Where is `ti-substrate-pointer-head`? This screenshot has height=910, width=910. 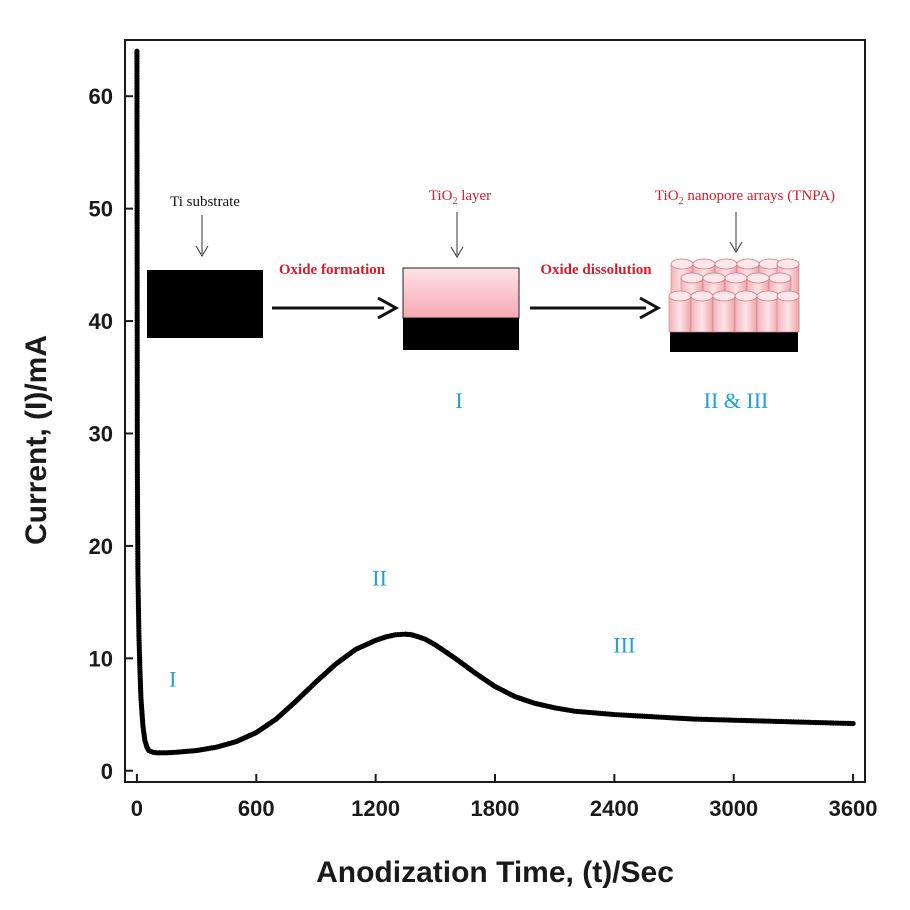
ti-substrate-pointer-head is located at coordinates (202, 251).